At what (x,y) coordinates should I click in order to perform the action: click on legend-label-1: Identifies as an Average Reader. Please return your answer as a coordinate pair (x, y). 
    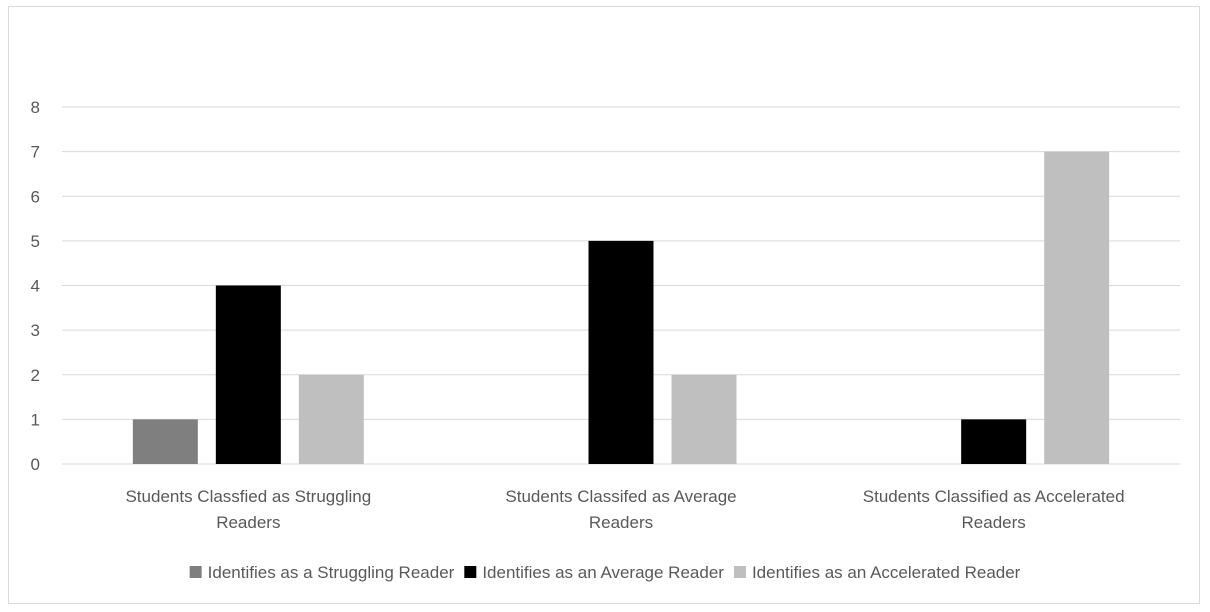
    Looking at the image, I should click on (603, 572).